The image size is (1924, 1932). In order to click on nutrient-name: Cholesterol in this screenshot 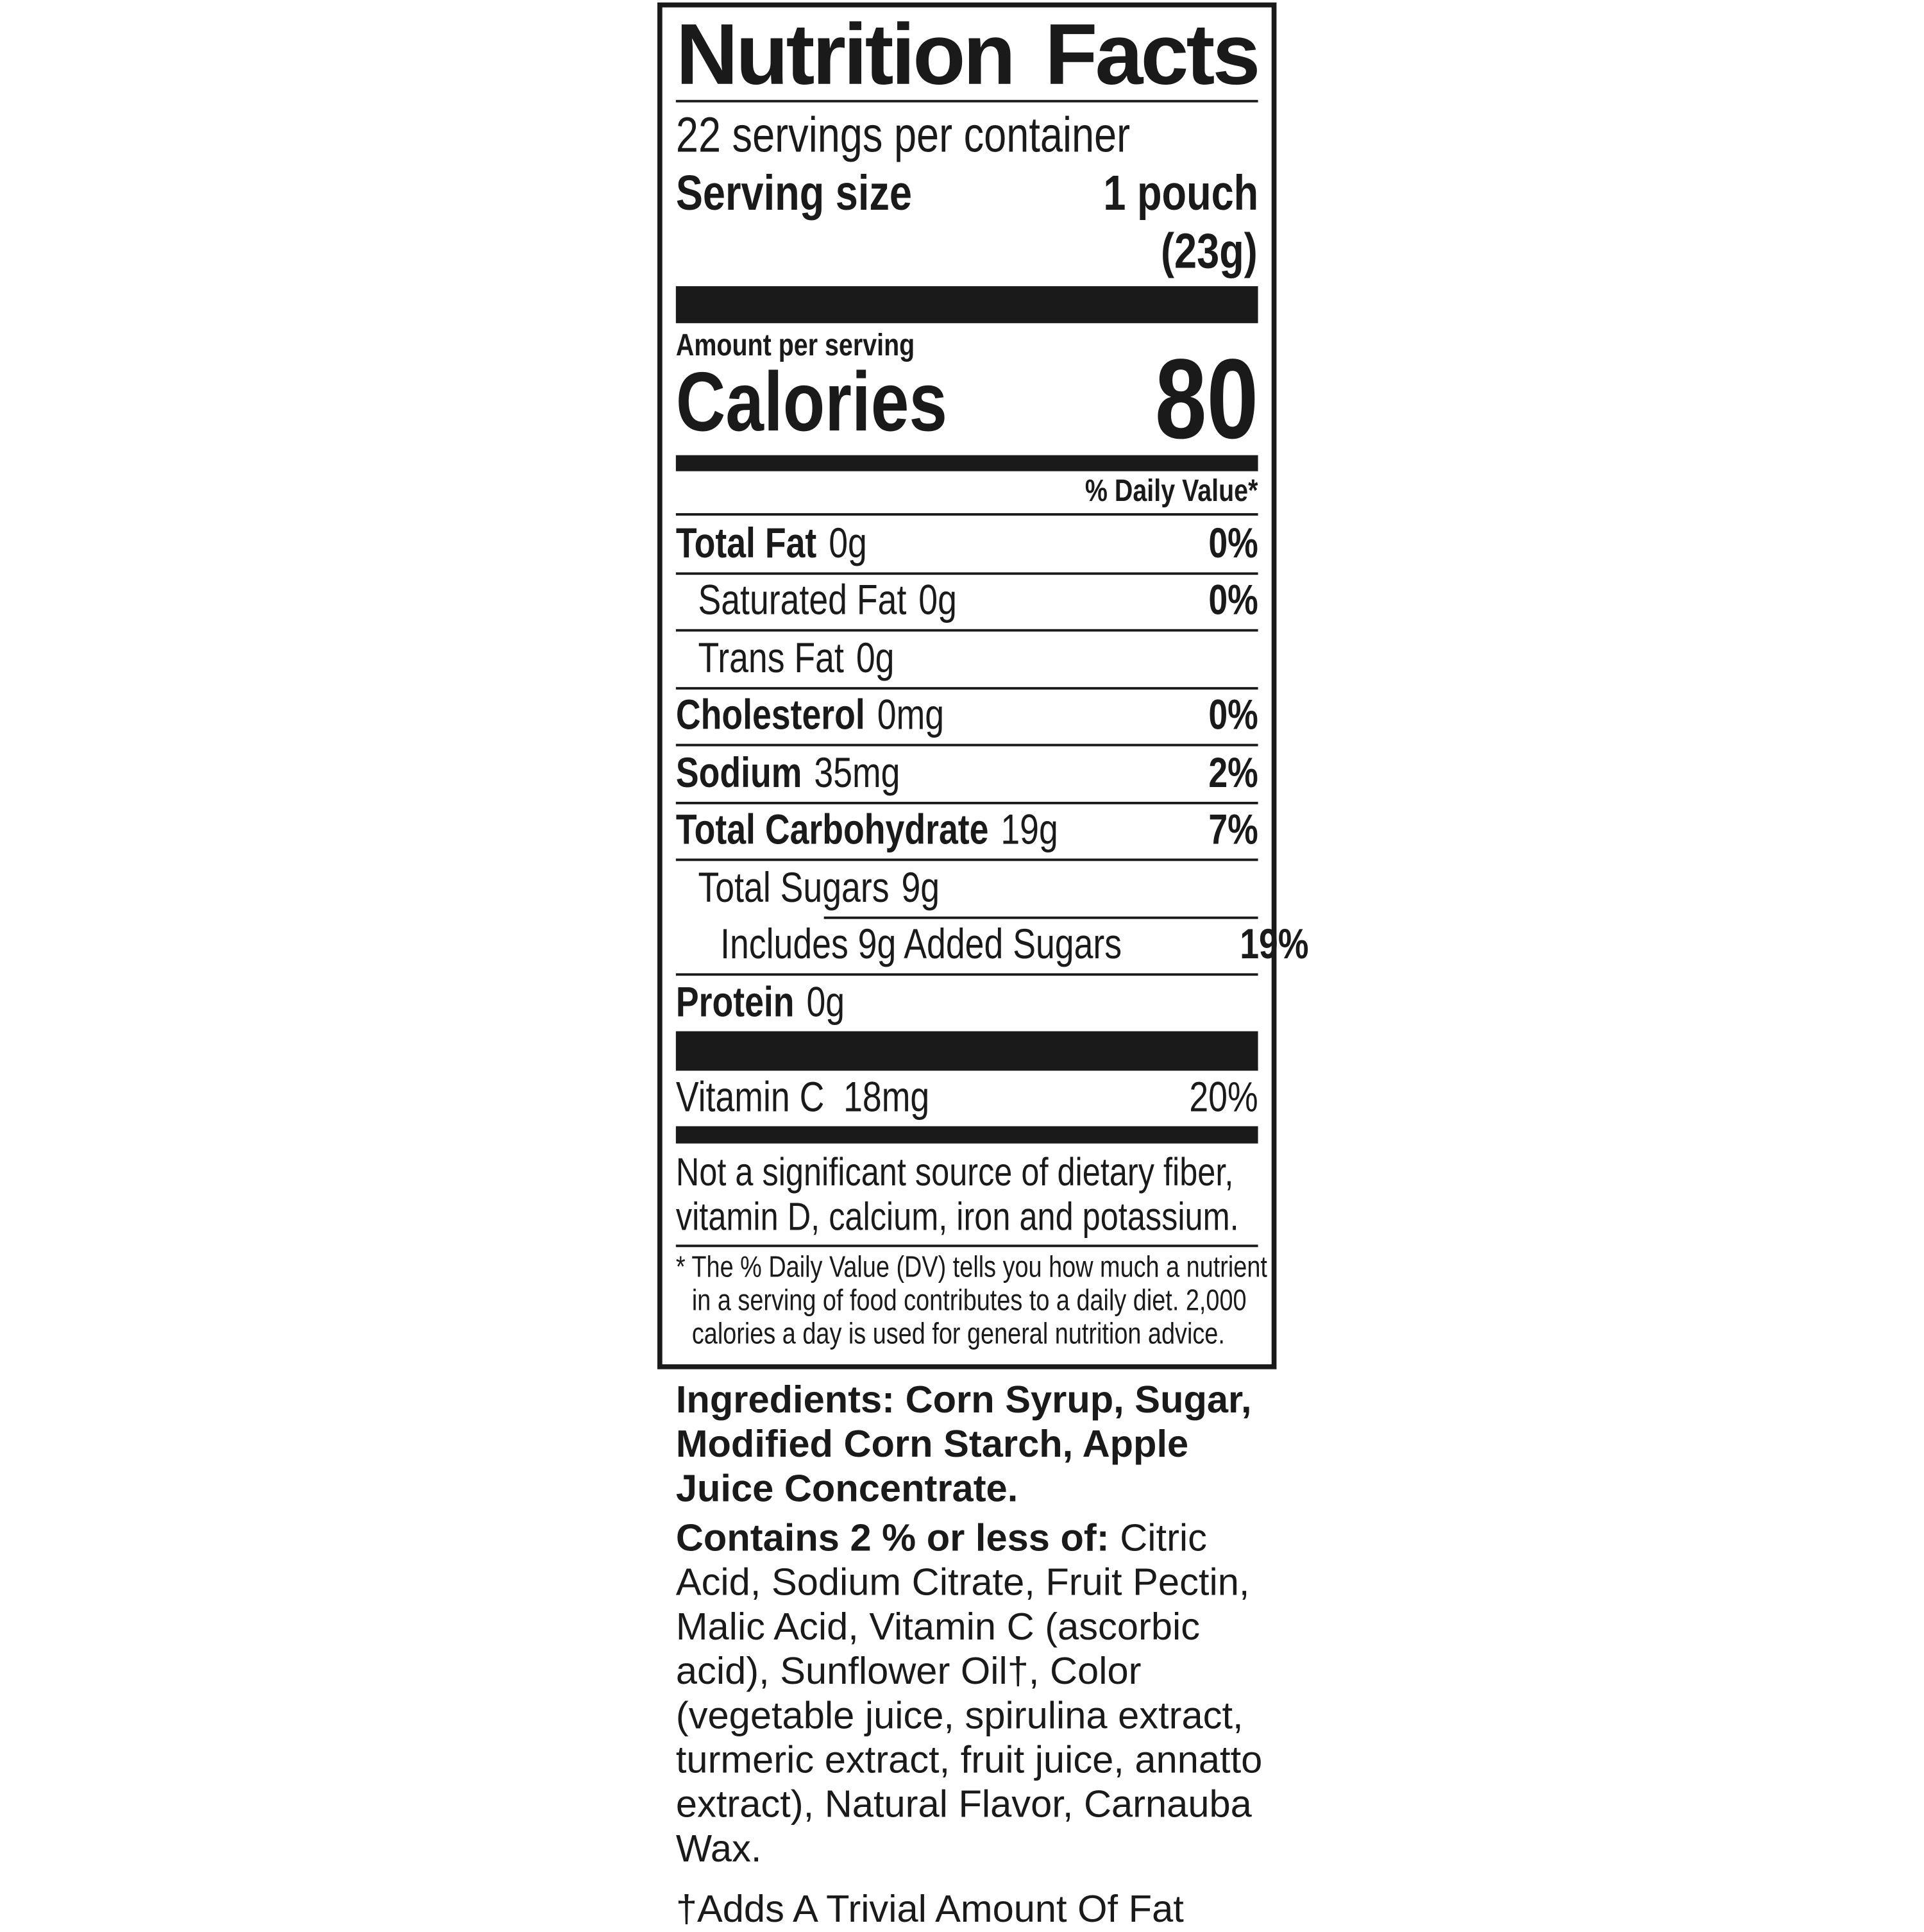, I will do `click(770, 715)`.